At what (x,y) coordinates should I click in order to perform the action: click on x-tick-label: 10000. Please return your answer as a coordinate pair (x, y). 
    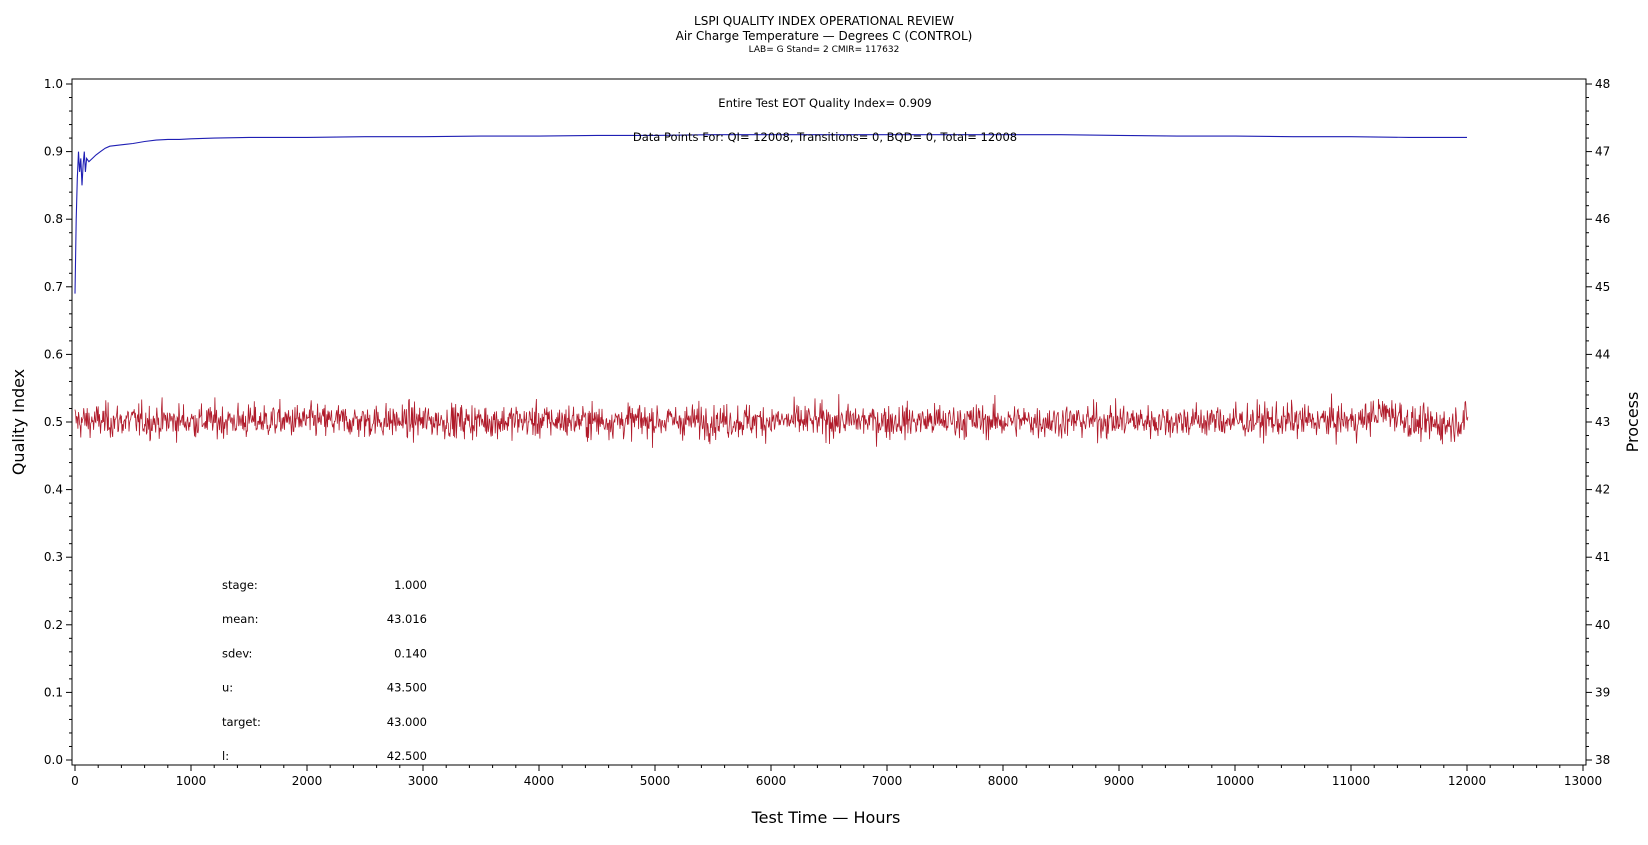
    Looking at the image, I should click on (1235, 781).